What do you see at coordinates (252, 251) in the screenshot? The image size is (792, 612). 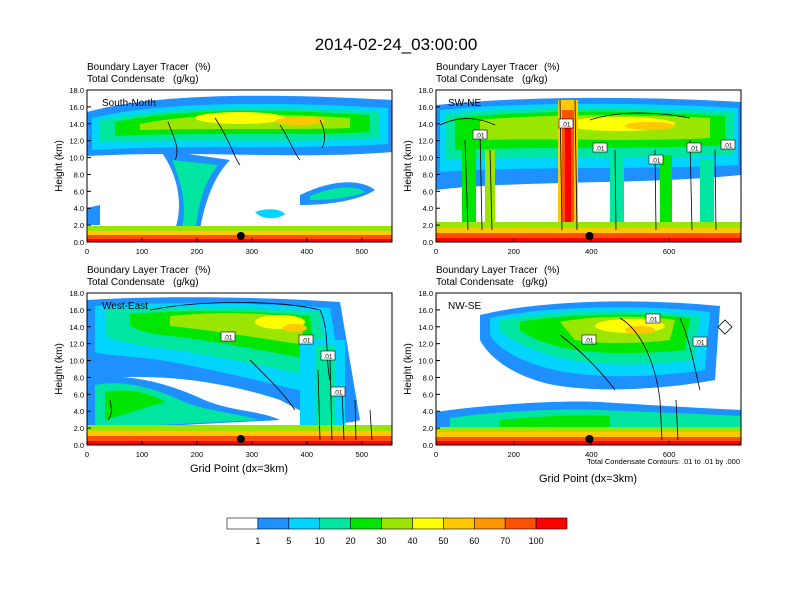 I see `x-tick-label: 300` at bounding box center [252, 251].